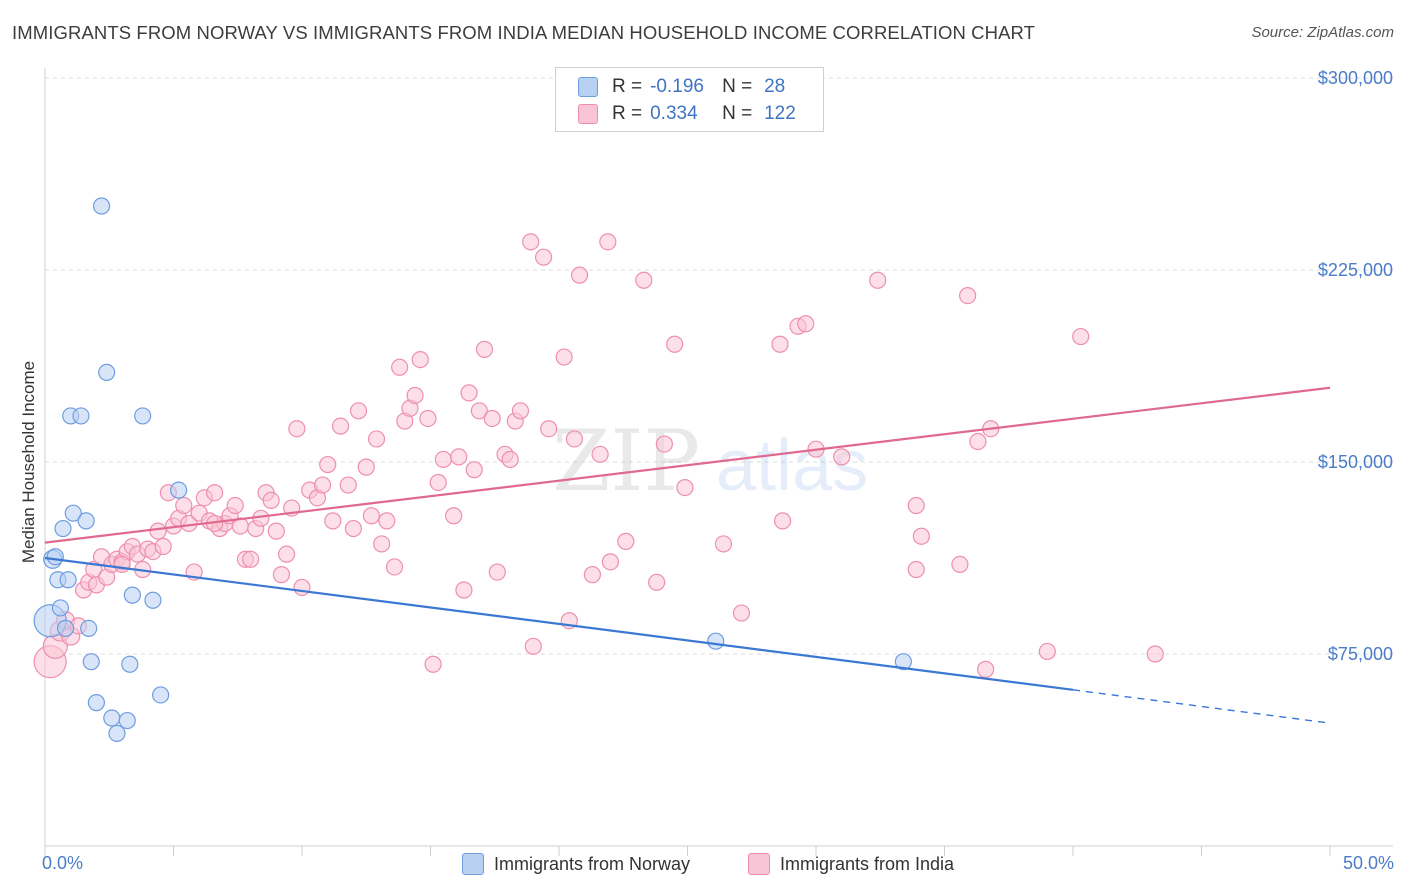  Describe the element at coordinates (1368, 863) in the screenshot. I see `x-tick-label-max: 50.0%` at that location.